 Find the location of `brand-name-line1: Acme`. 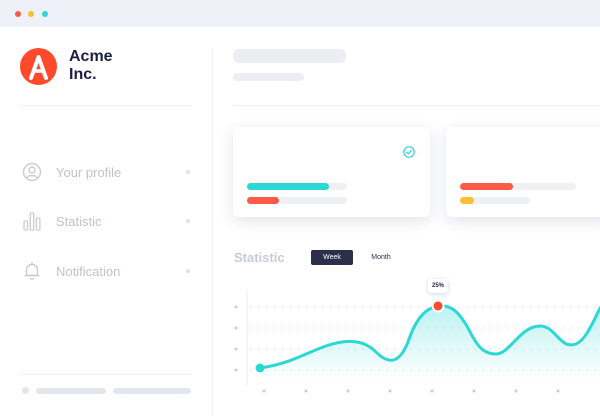

brand-name-line1: Acme is located at coordinates (91, 56).